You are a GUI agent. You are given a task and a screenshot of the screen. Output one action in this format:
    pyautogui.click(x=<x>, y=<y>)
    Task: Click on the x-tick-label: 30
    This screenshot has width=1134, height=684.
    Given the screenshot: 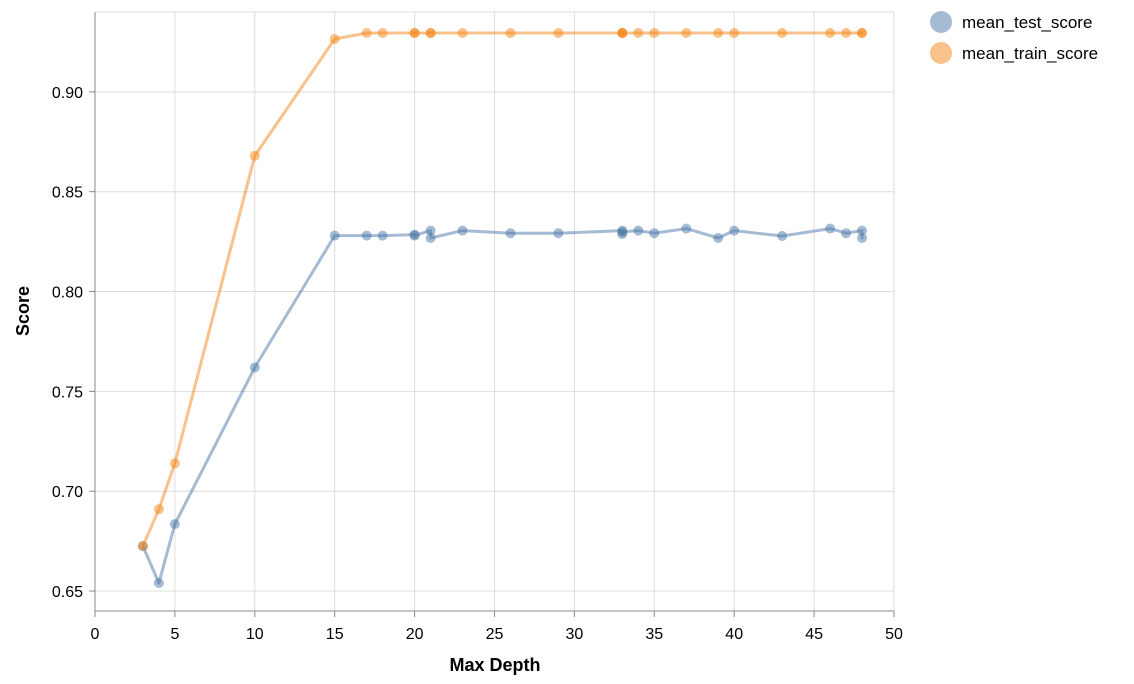 What is the action you would take?
    pyautogui.click(x=575, y=634)
    